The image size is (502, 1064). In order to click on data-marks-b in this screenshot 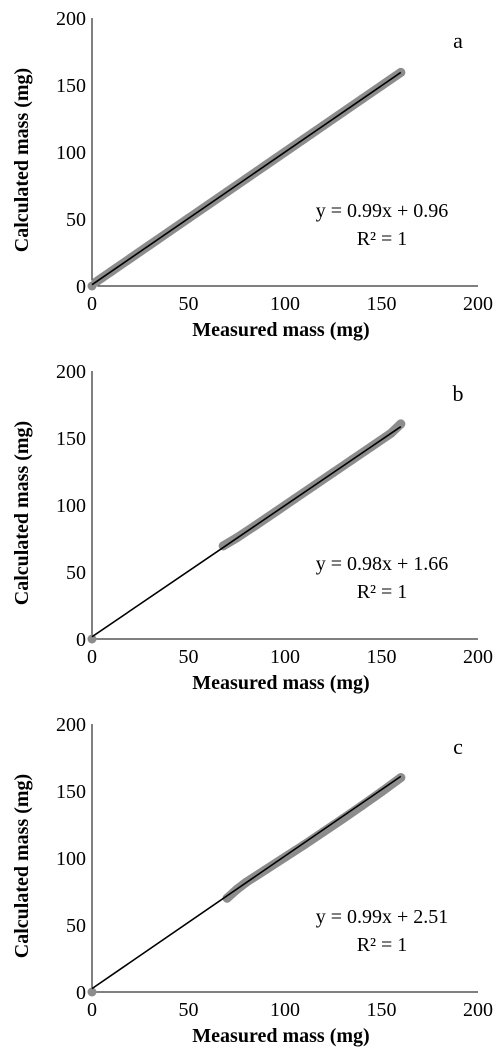, I will do `click(246, 531)`.